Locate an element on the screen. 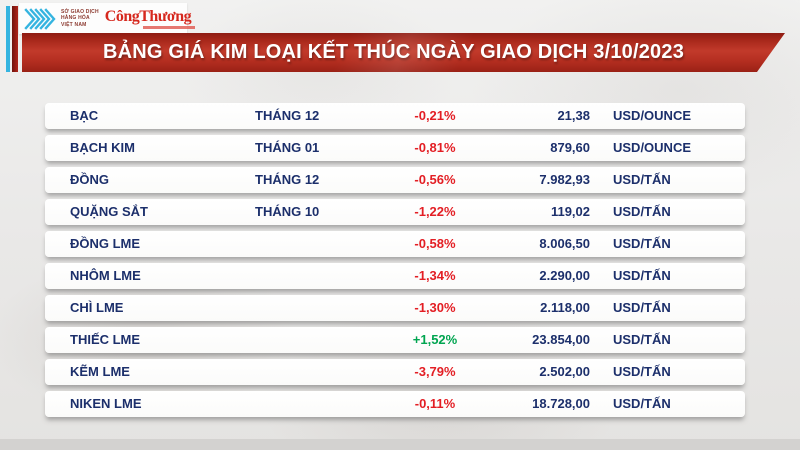  contract-month: THÁNG 01 is located at coordinates (287, 147).